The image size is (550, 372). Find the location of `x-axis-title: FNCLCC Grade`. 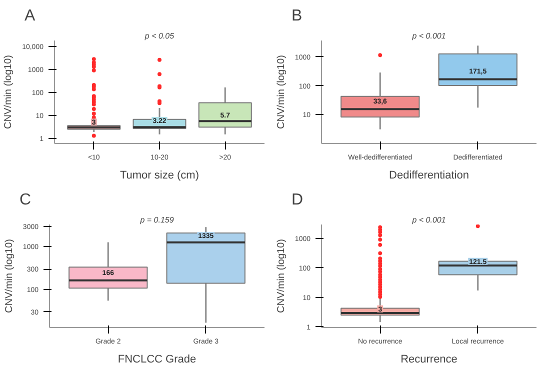

x-axis-title: FNCLCC Grade is located at coordinates (157, 360).